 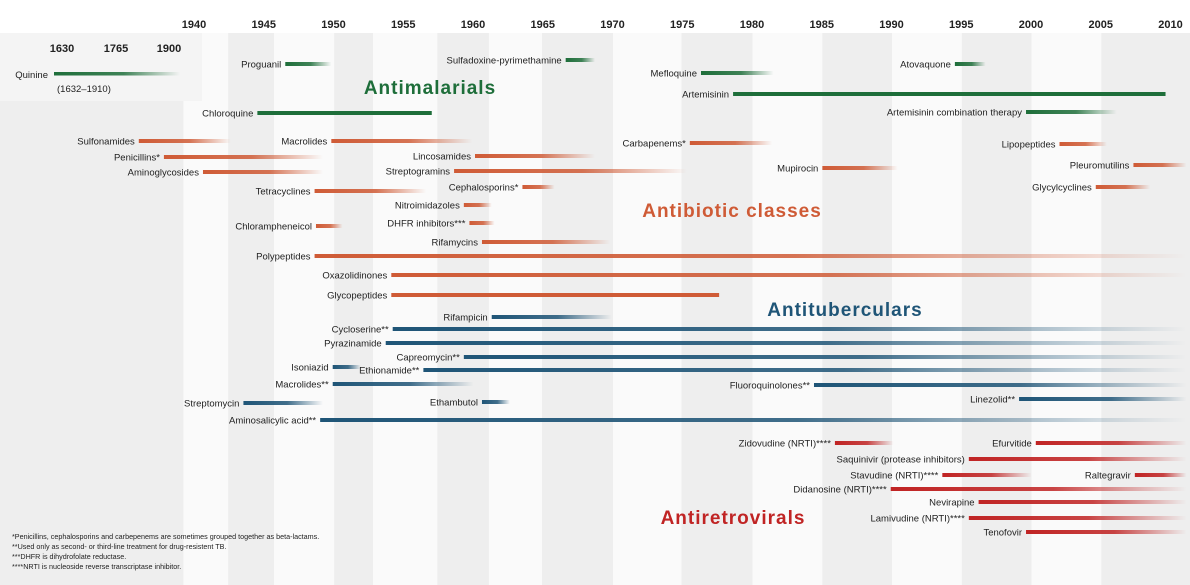 I want to click on drug-item-cycloserine: Cycloserine**, so click(x=759, y=329).